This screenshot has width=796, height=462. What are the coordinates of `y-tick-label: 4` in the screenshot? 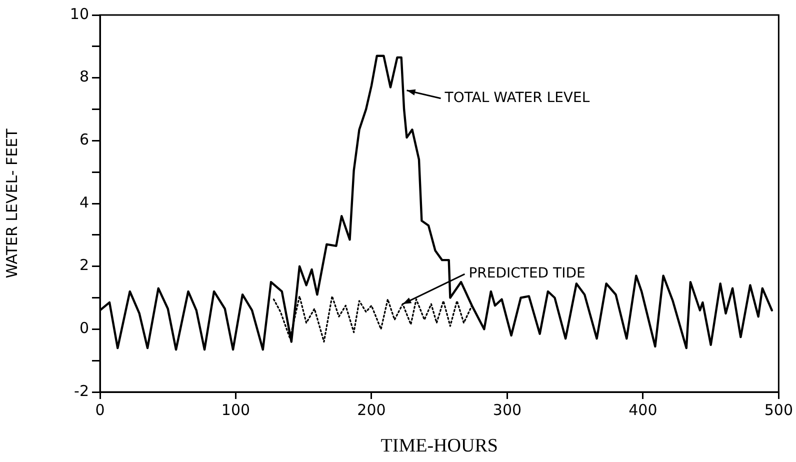 It's located at (84, 202).